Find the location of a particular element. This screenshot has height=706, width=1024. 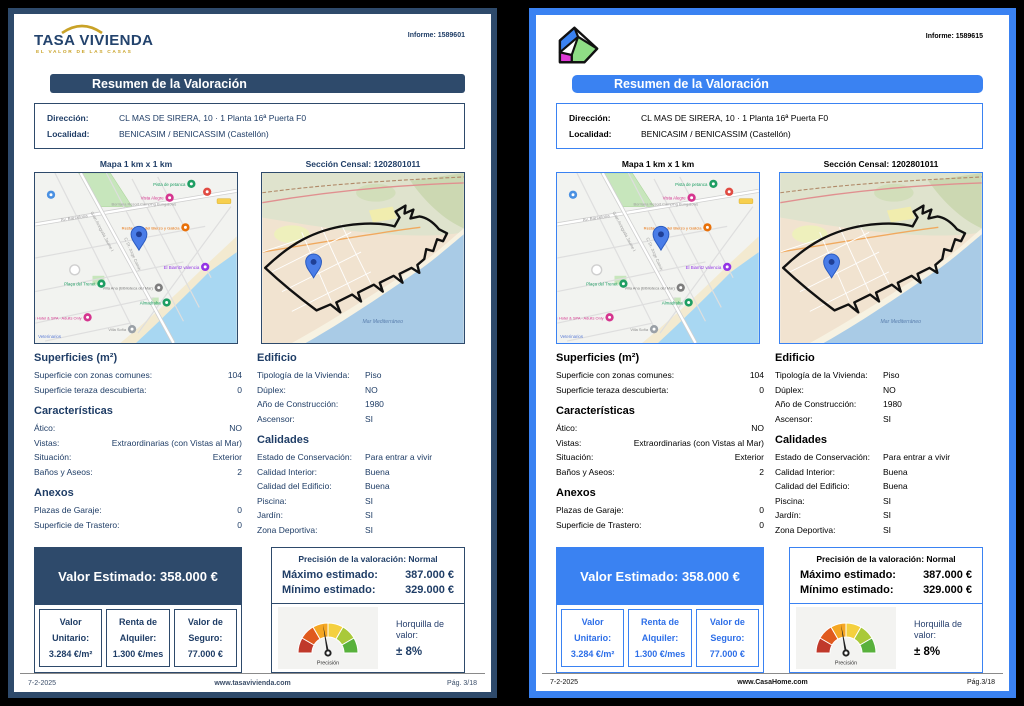

page-title: Resumen de la Valoración is located at coordinates (777, 84).